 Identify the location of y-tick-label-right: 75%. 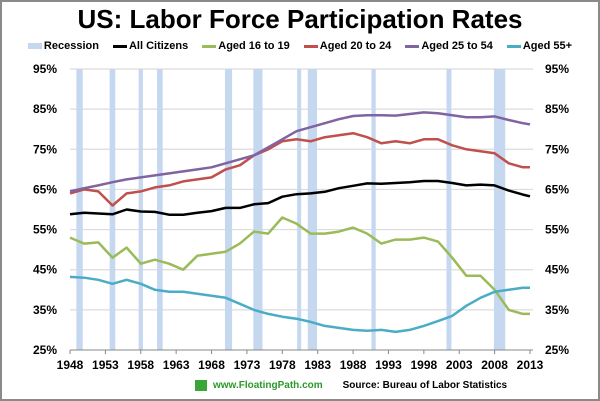
(557, 149).